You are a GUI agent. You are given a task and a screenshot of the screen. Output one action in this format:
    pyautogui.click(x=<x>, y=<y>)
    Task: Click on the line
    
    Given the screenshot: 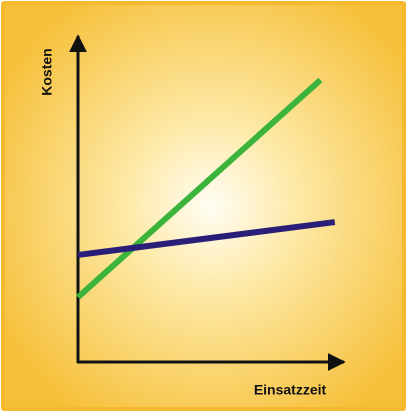 What is the action you would take?
    pyautogui.click(x=206, y=238)
    